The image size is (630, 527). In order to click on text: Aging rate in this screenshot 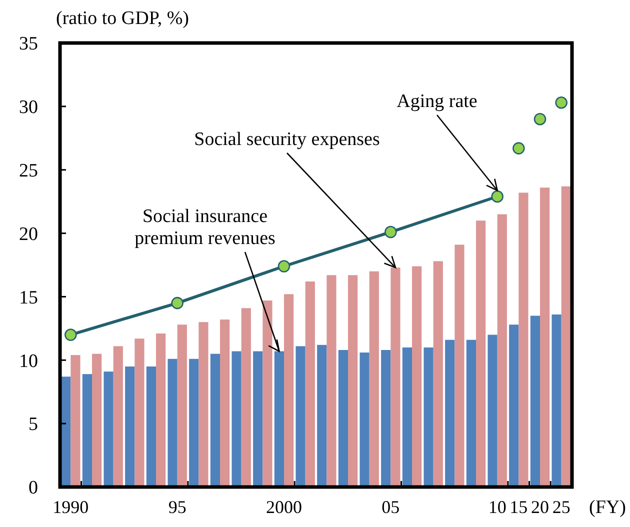, I will do `click(437, 101)`.